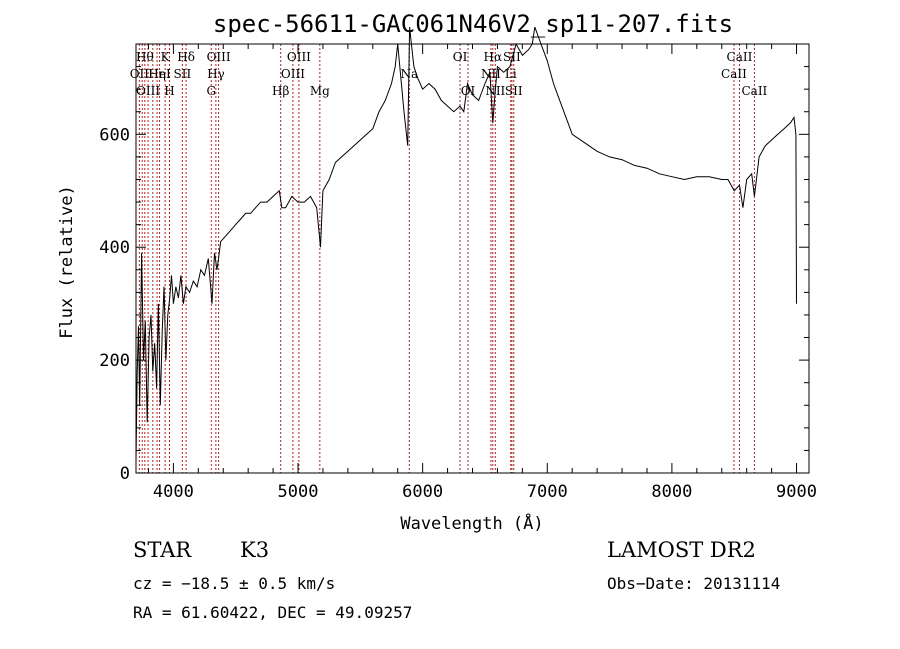 The width and height of the screenshot is (900, 649). I want to click on x-tick-label-5: 9000, so click(796, 492).